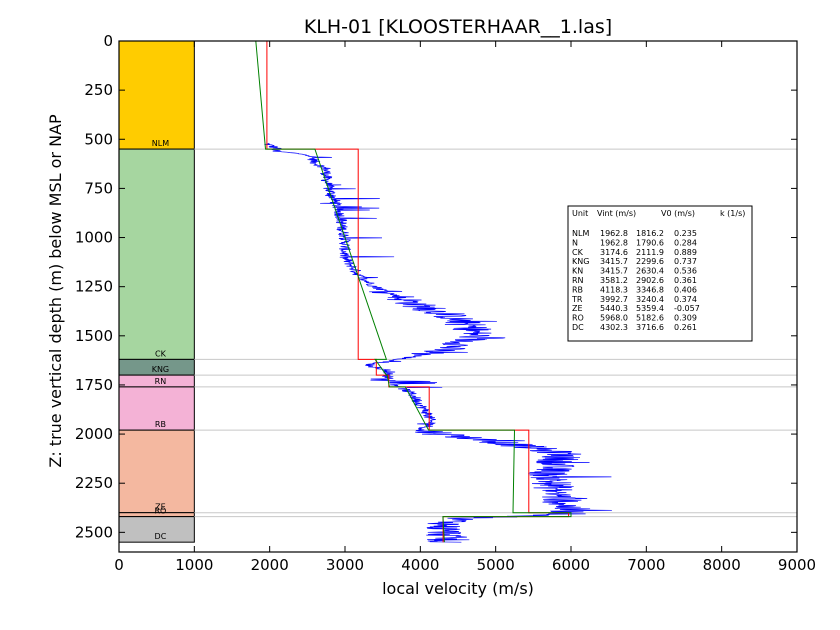 The image size is (840, 630). I want to click on unit-label: NLM, so click(160, 143).